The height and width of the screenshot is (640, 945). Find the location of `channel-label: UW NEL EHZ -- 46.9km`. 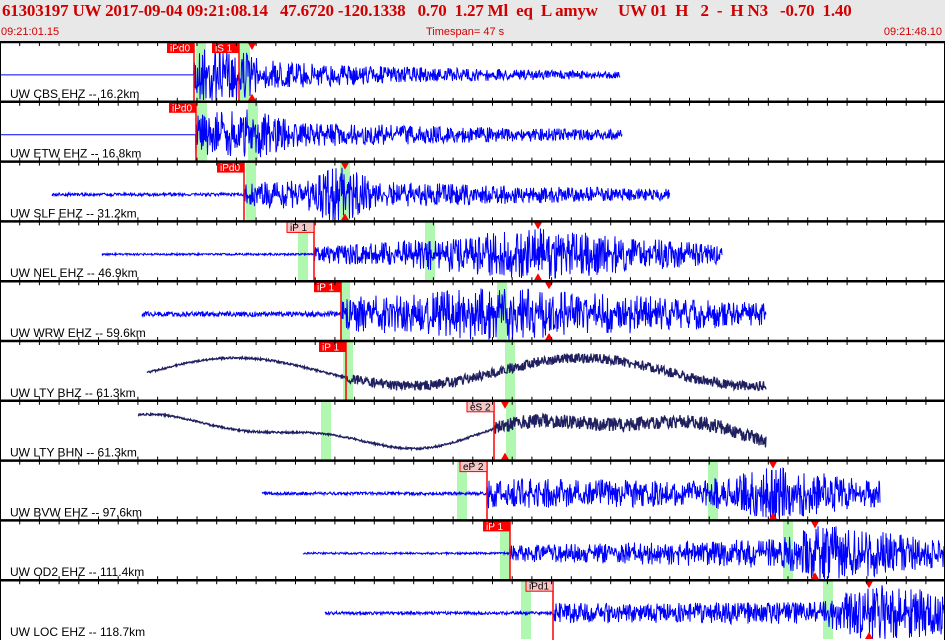

channel-label: UW NEL EHZ -- 46.9km is located at coordinates (74, 273).